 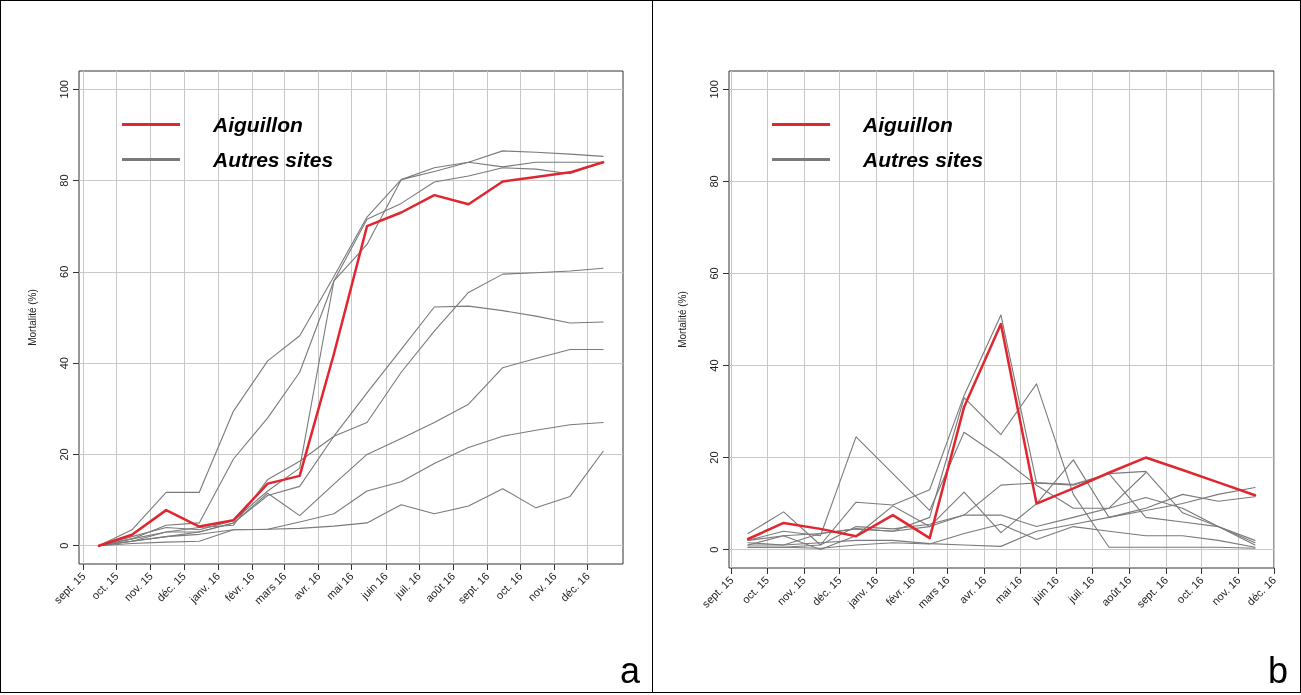 What do you see at coordinates (900, 590) in the screenshot?
I see `x-tick-label: févr. 16` at bounding box center [900, 590].